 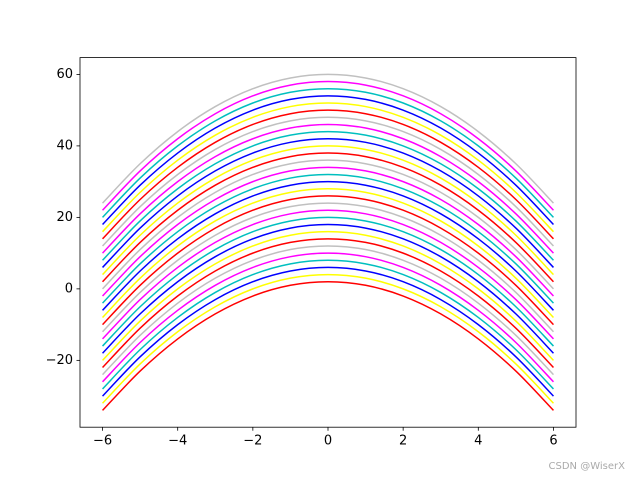 I want to click on y-tick-label: 20, so click(x=64, y=217).